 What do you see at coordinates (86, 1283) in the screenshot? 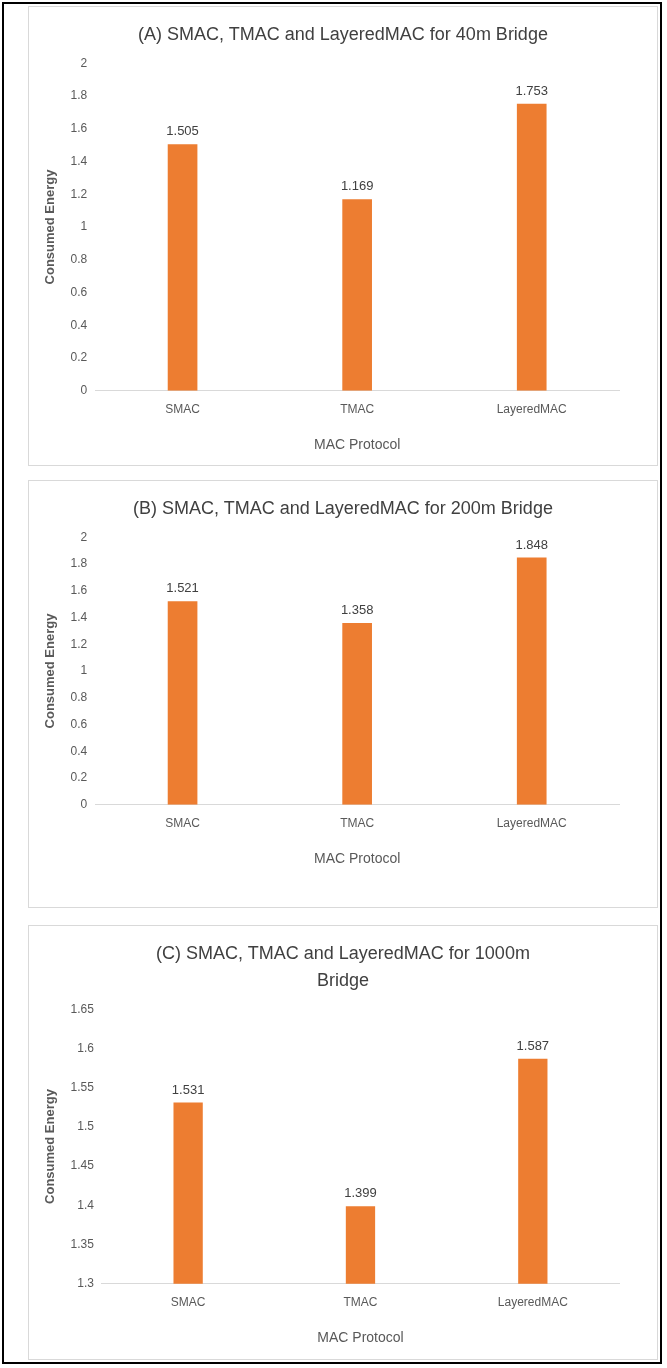
I see `y-tick-label: 1.3` at bounding box center [86, 1283].